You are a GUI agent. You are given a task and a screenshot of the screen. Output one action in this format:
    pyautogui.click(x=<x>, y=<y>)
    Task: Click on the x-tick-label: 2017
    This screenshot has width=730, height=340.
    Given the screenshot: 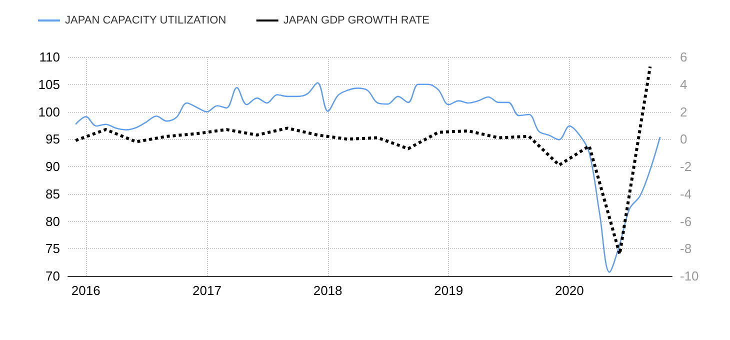 What is the action you would take?
    pyautogui.click(x=207, y=290)
    